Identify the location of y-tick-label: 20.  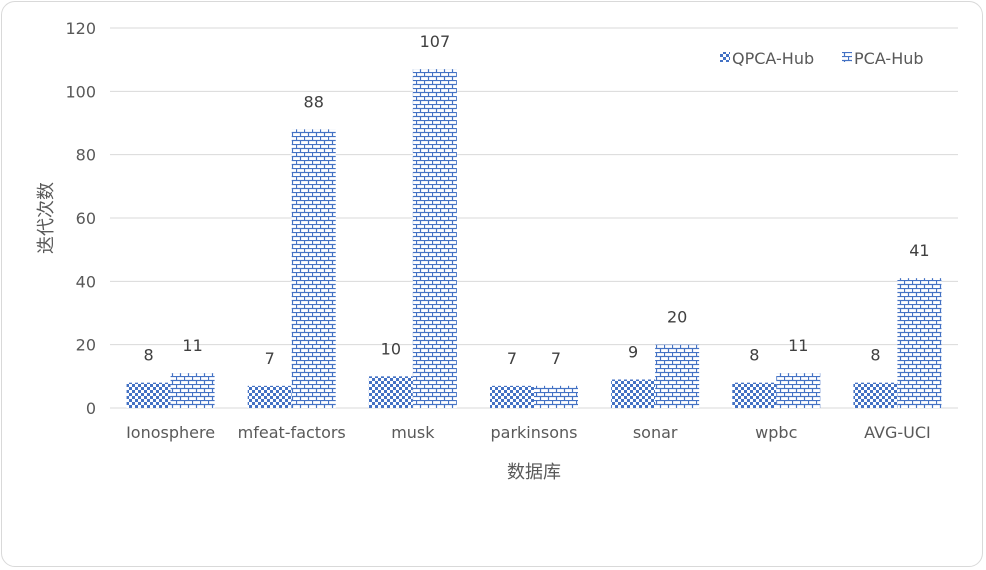
(86, 345).